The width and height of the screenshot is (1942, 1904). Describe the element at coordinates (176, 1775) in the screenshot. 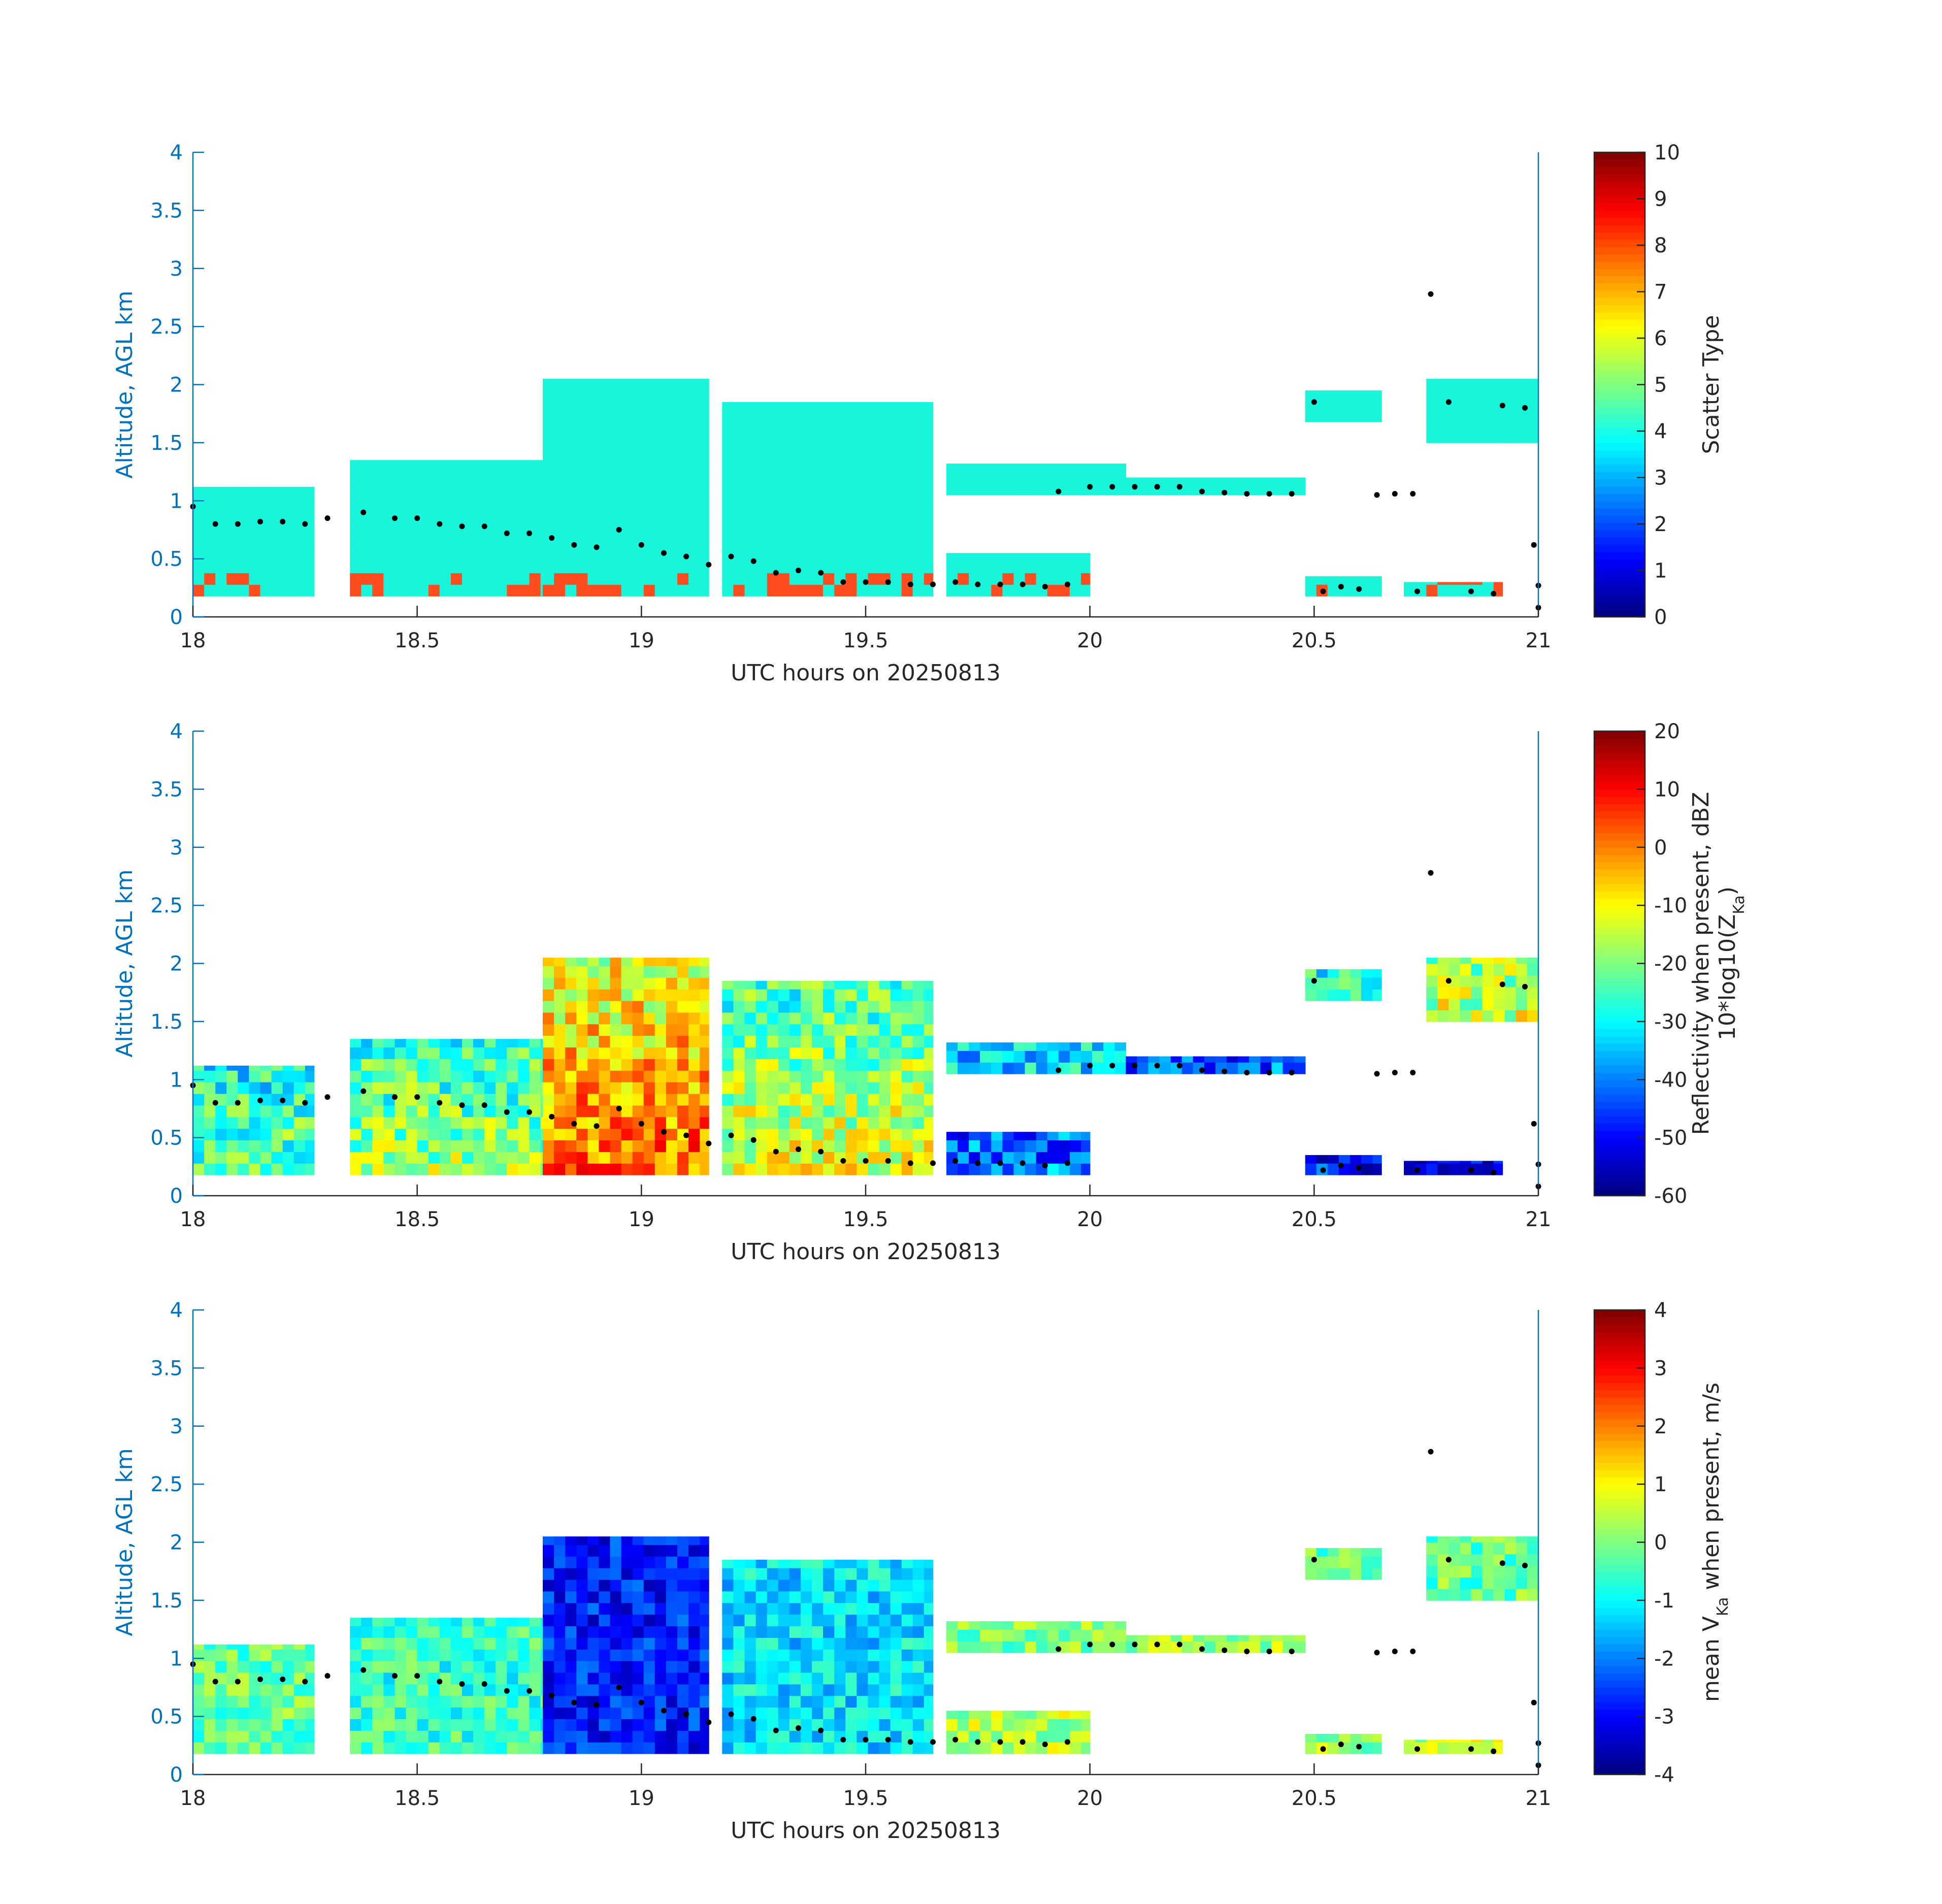

I see `velocity-y-tick-label: 0` at that location.